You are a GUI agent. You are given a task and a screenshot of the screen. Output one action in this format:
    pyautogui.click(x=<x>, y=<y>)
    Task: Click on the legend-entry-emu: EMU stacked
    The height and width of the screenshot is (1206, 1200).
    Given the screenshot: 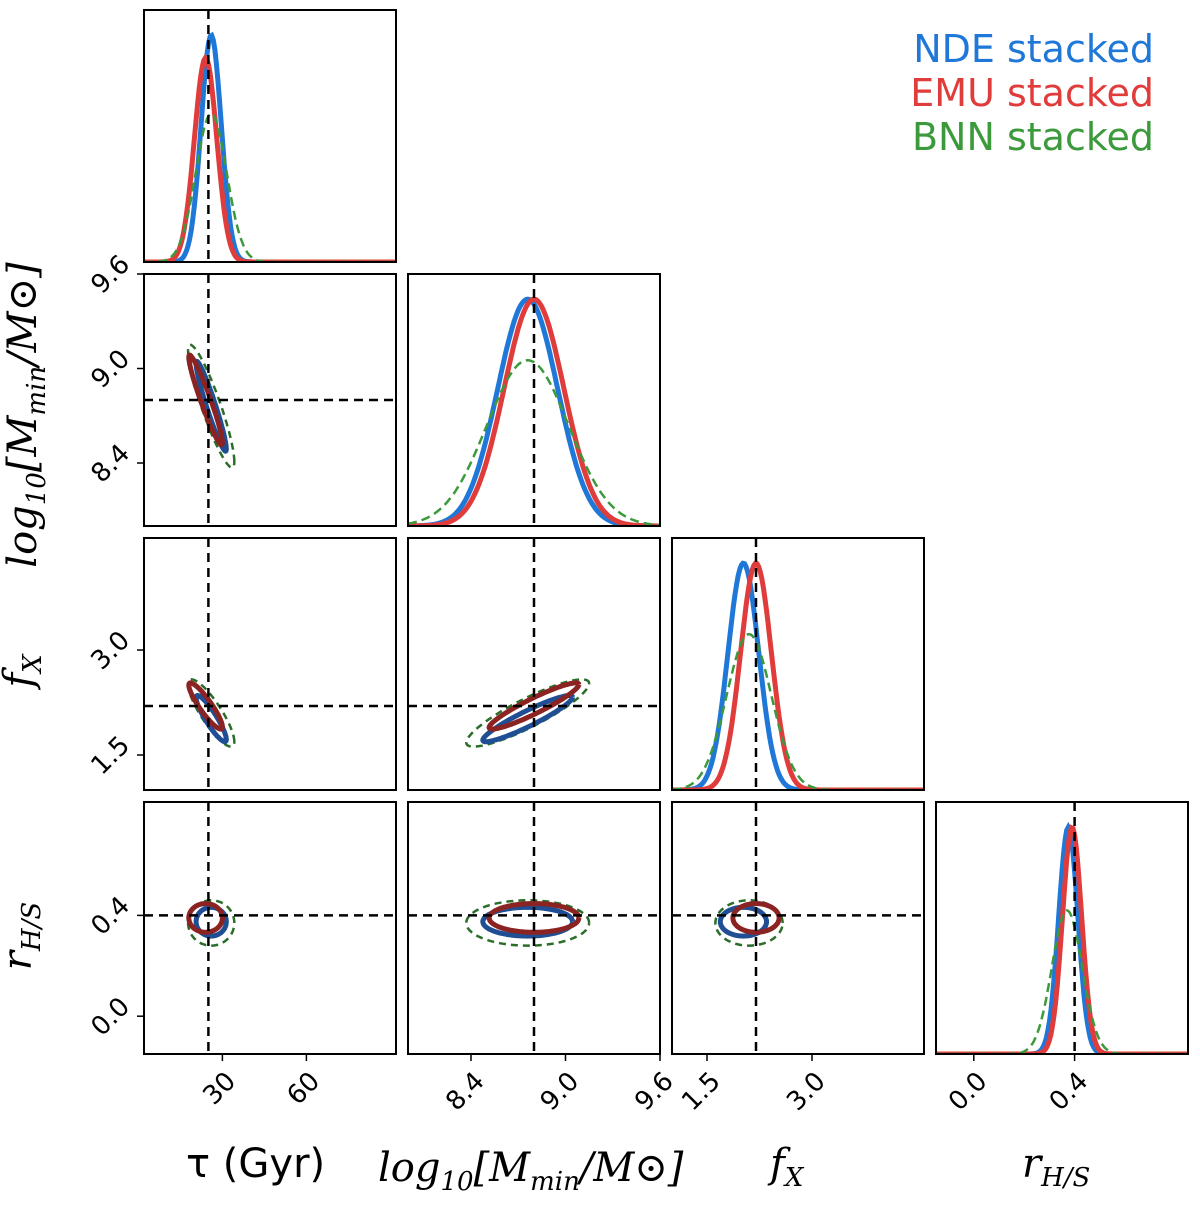 What is the action you would take?
    pyautogui.click(x=1032, y=93)
    